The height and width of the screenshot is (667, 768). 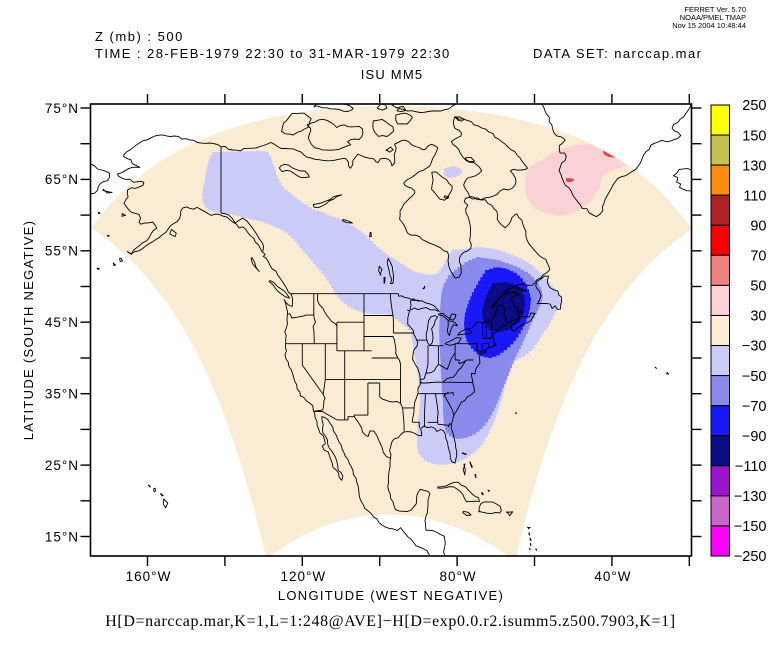 What do you see at coordinates (751, 467) in the screenshot?
I see `svg-text: −110` at bounding box center [751, 467].